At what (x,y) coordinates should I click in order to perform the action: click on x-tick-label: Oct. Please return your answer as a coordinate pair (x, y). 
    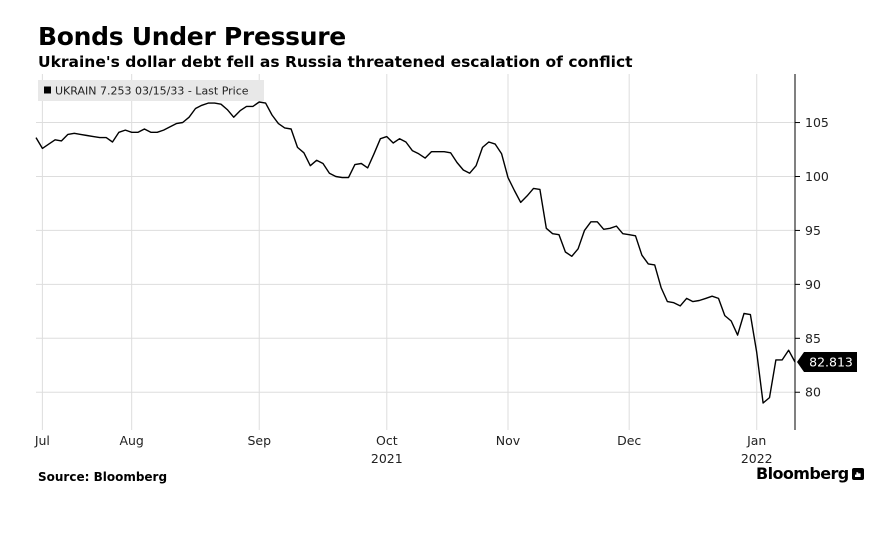
    Looking at the image, I should click on (387, 440).